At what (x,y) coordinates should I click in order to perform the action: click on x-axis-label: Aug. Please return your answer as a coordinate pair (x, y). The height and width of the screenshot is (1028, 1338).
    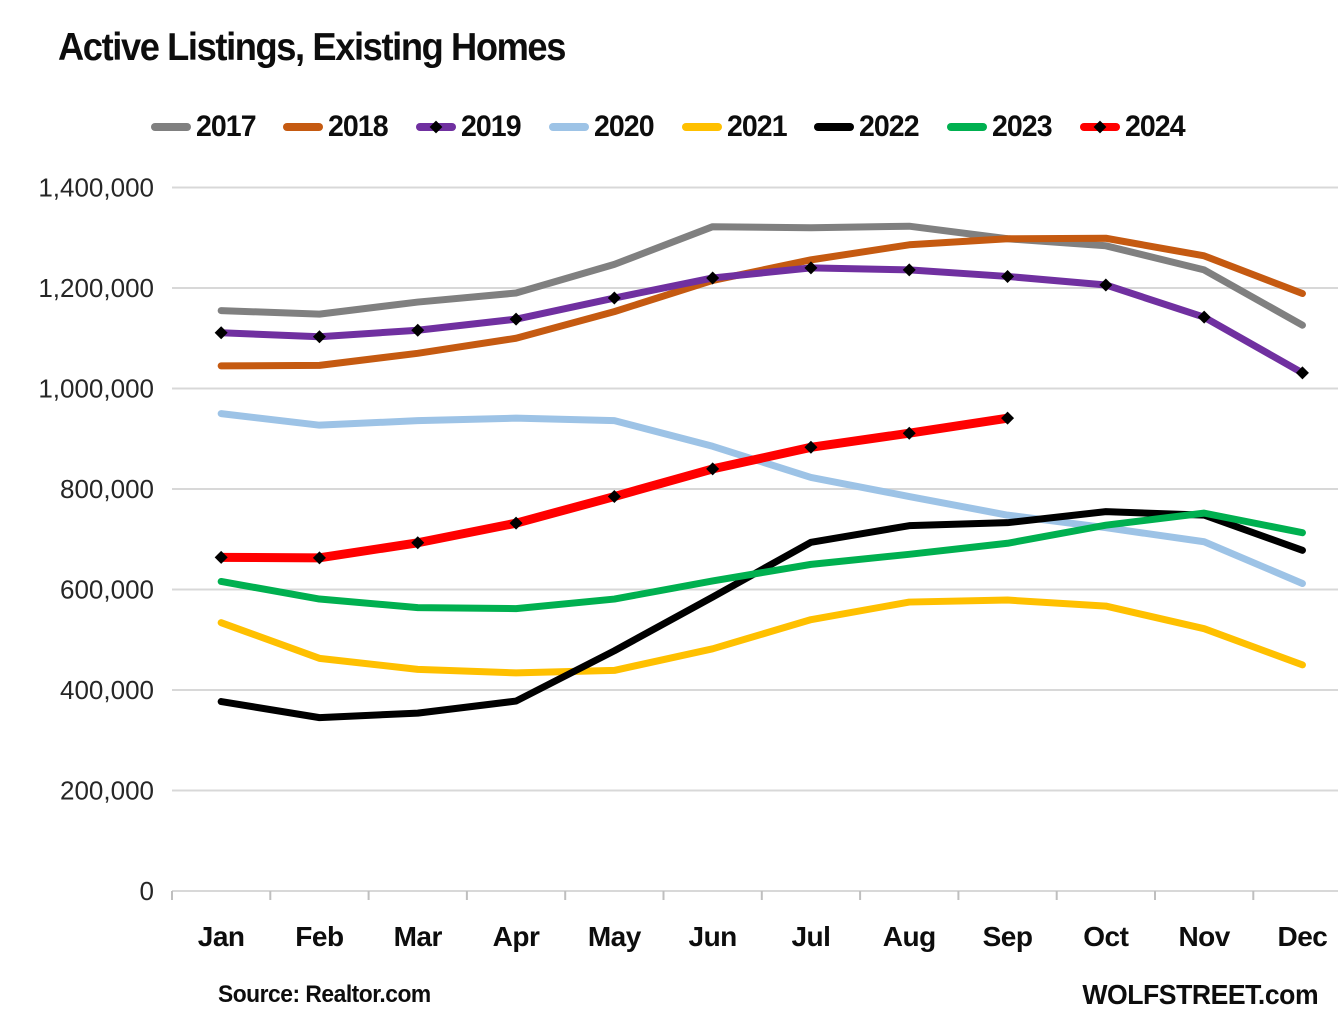
    Looking at the image, I should click on (909, 936).